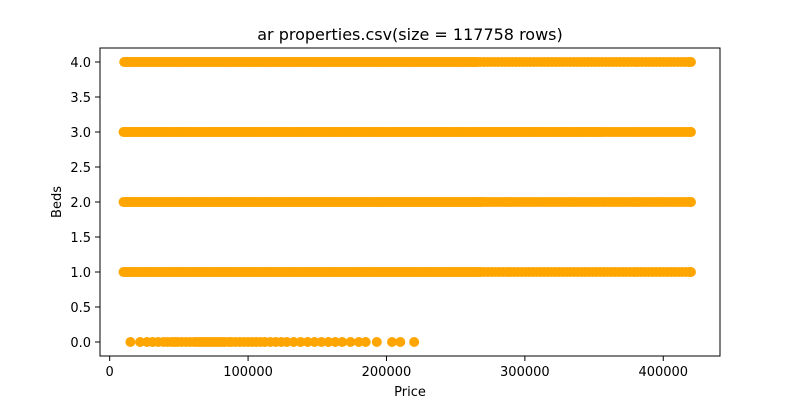 The image size is (800, 400). Describe the element at coordinates (410, 392) in the screenshot. I see `x-axis-label: Price` at that location.